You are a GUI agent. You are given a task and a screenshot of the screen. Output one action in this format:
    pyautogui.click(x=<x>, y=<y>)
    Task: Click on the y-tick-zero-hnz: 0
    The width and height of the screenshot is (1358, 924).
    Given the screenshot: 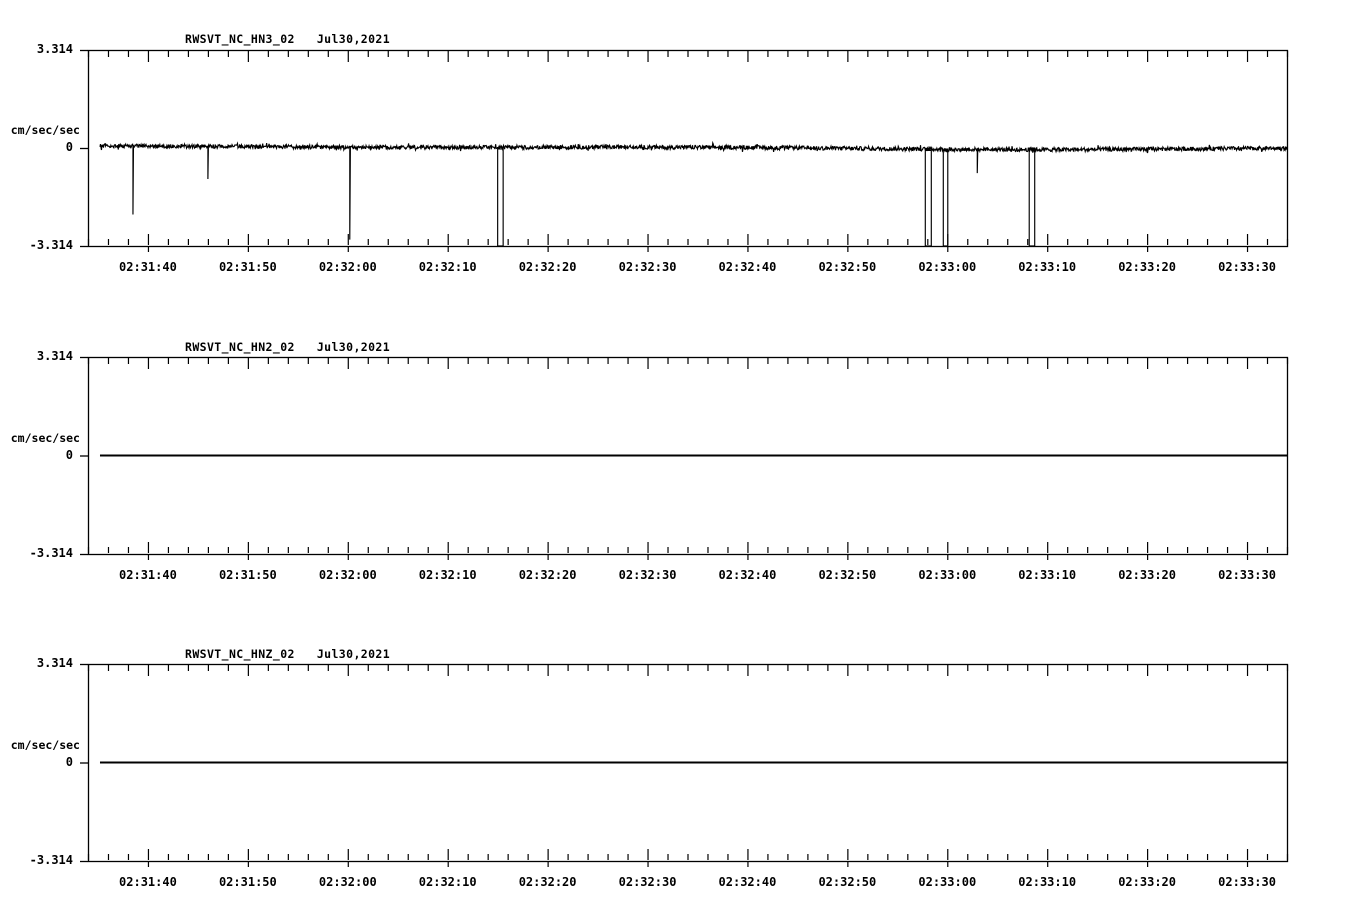 What is the action you would take?
    pyautogui.click(x=69, y=761)
    